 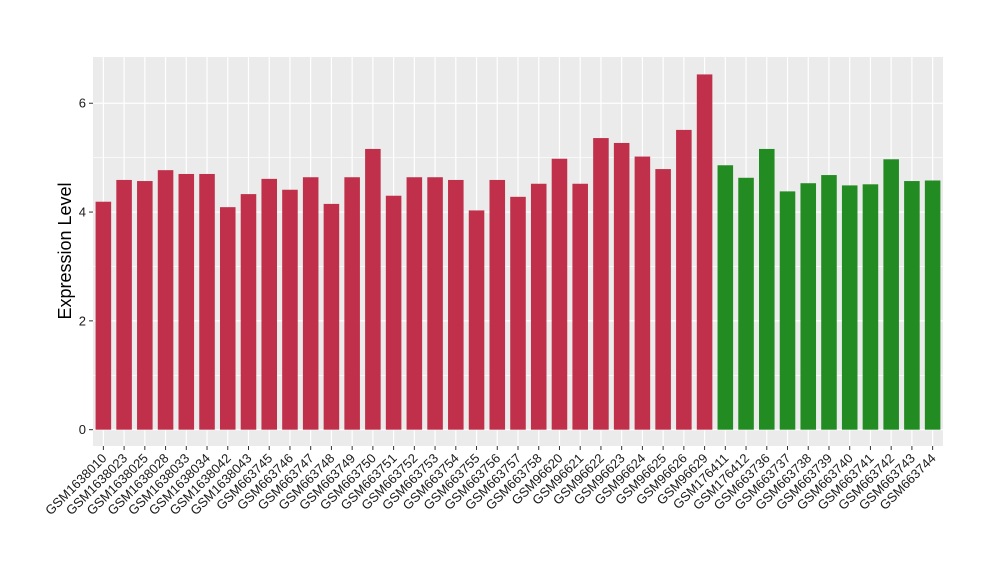 What do you see at coordinates (65, 250) in the screenshot?
I see `y-axis-title: Expression Level` at bounding box center [65, 250].